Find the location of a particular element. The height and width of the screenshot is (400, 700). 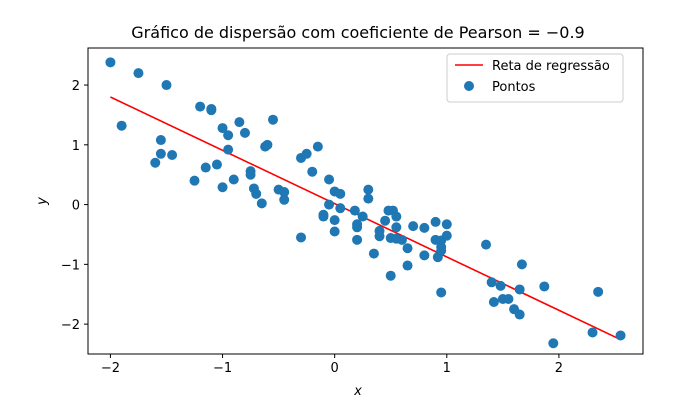

x-axis-label: x is located at coordinates (357, 391).